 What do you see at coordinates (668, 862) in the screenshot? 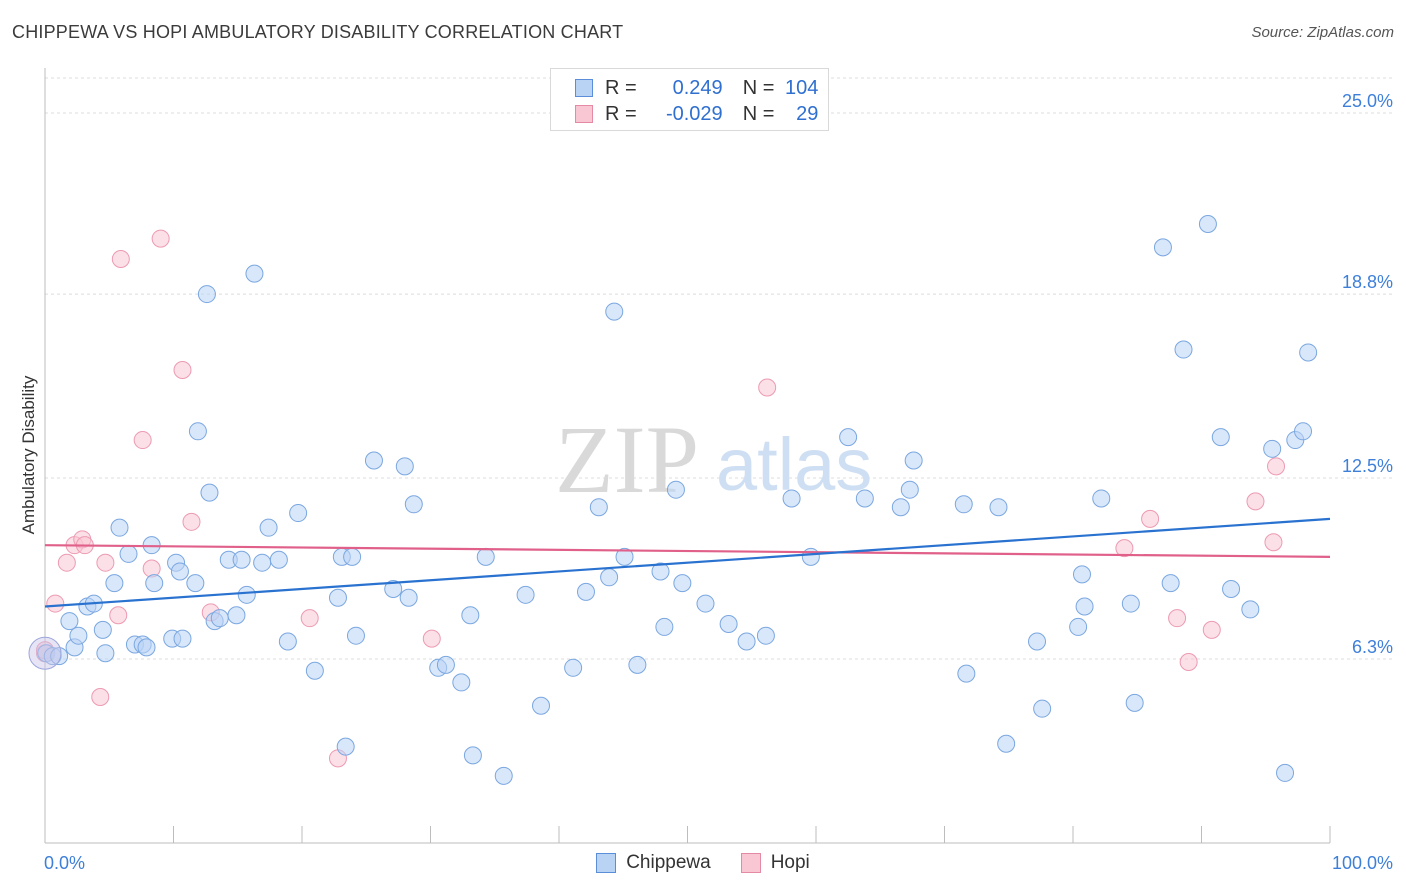
I see `legend-label-chippewa: Chippewa` at bounding box center [668, 862].